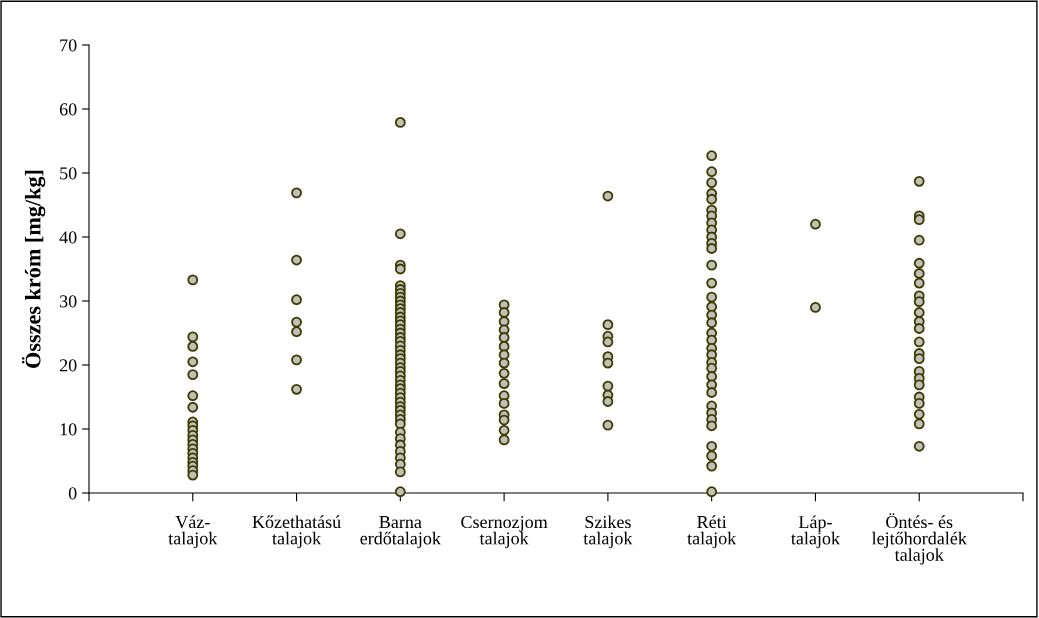  I want to click on x-tick-label: Csernozjom talajok, so click(504, 532).